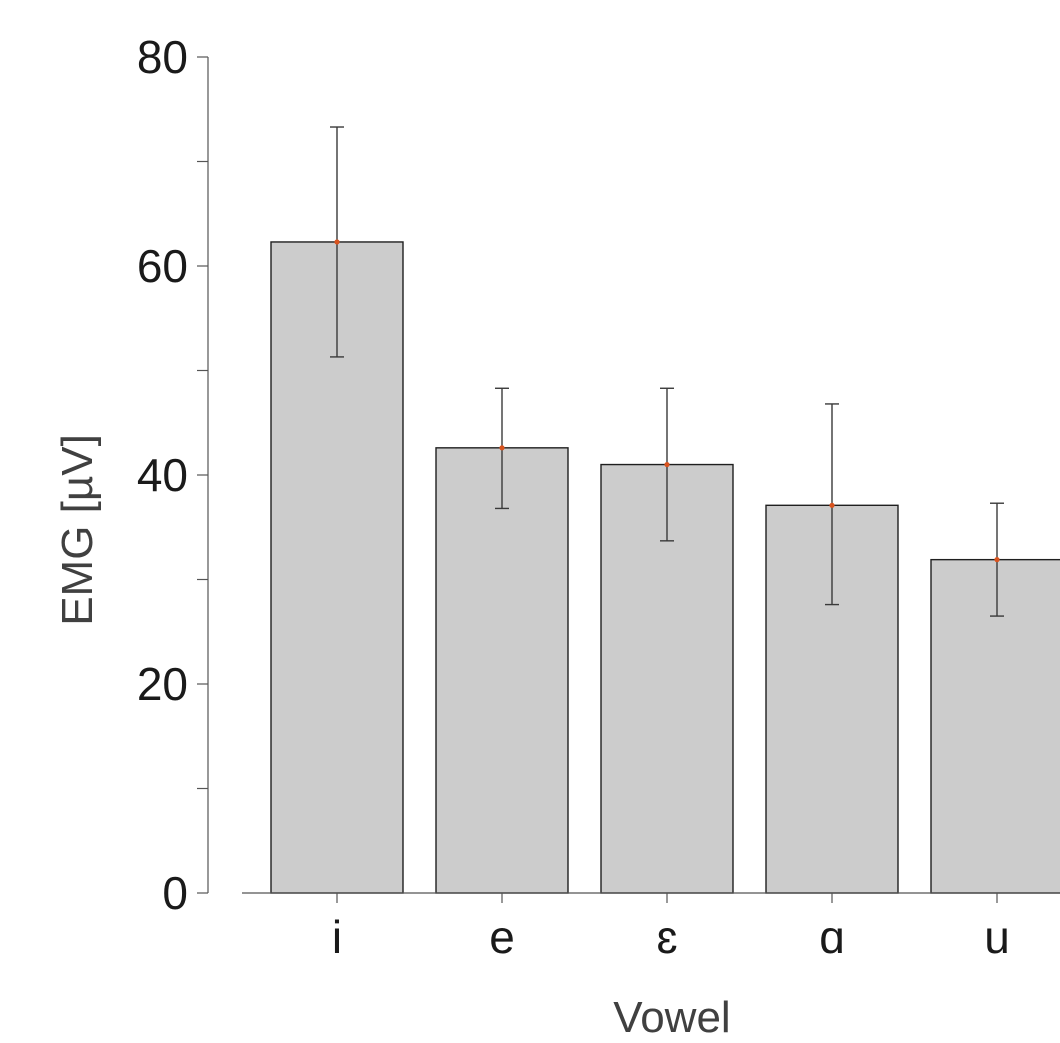 The height and width of the screenshot is (1043, 1060). What do you see at coordinates (832, 937) in the screenshot?
I see `x-tick-label: ɑ` at bounding box center [832, 937].